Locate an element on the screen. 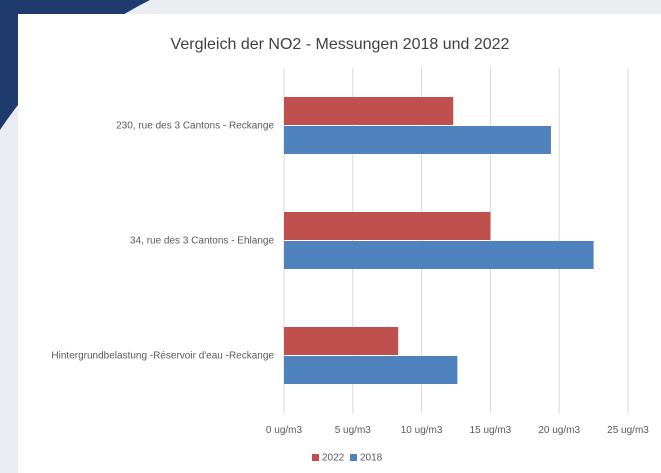 Image resolution: width=661 pixels, height=473 pixels. x-tick-label: 5 ug/m3 is located at coordinates (353, 430).